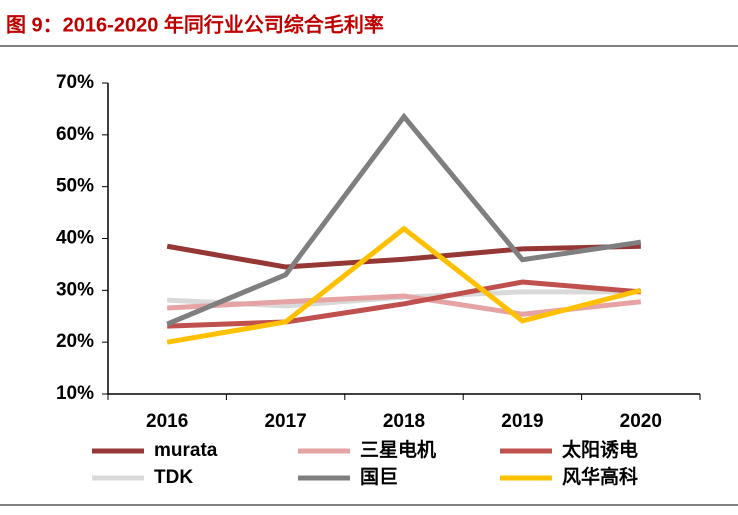 This screenshot has height=515, width=738. I want to click on y-tick-label: 60%, so click(75, 134).